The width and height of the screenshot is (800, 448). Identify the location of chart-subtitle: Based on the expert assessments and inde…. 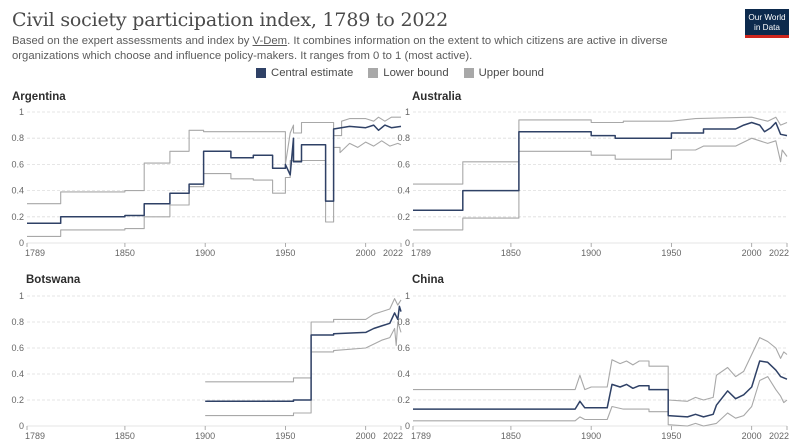
(362, 49).